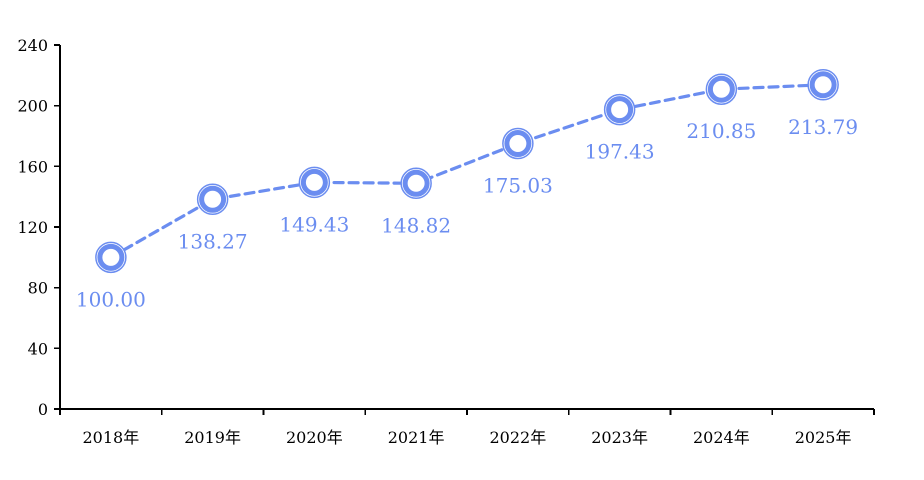 This screenshot has height=480, width=924. I want to click on data-label: 213.79, so click(823, 127).